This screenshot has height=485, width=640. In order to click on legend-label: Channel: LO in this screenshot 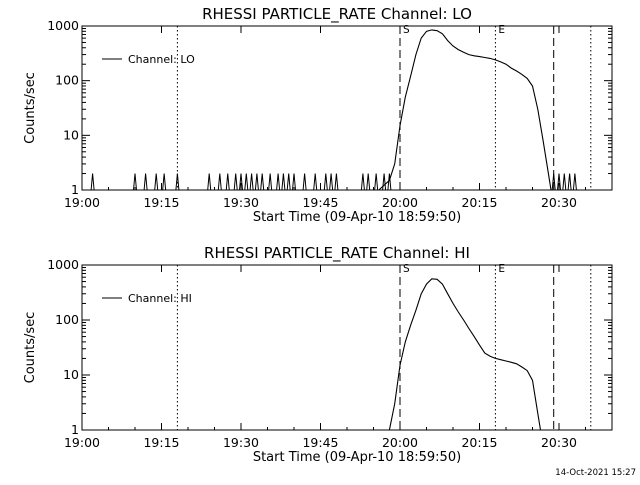, I will do `click(161, 59)`.